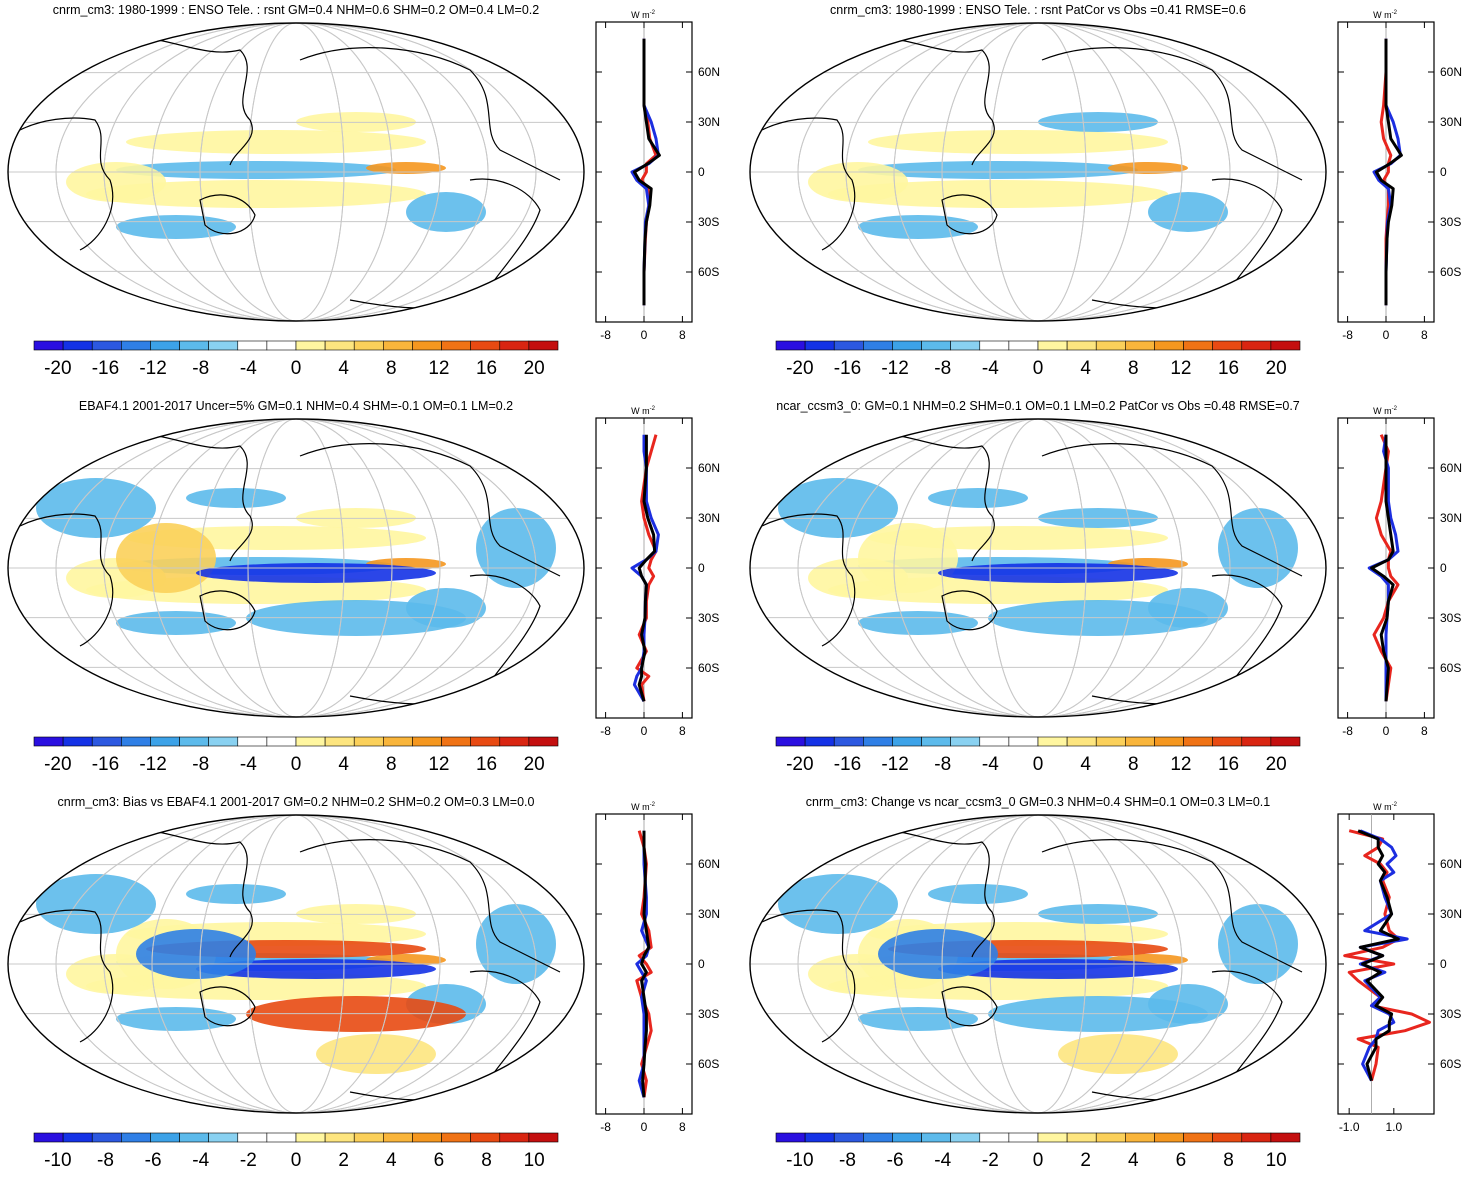  I want to click on colorbar-label: 20, so click(1276, 764).